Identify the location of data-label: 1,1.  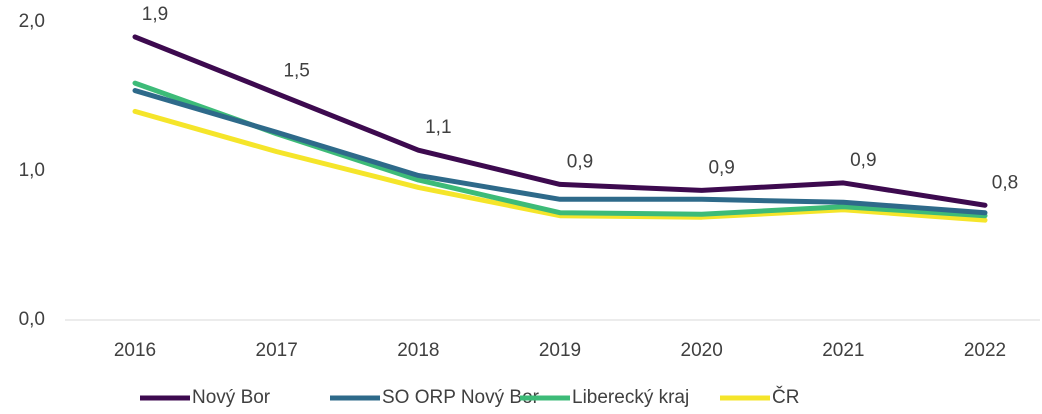
(438, 127).